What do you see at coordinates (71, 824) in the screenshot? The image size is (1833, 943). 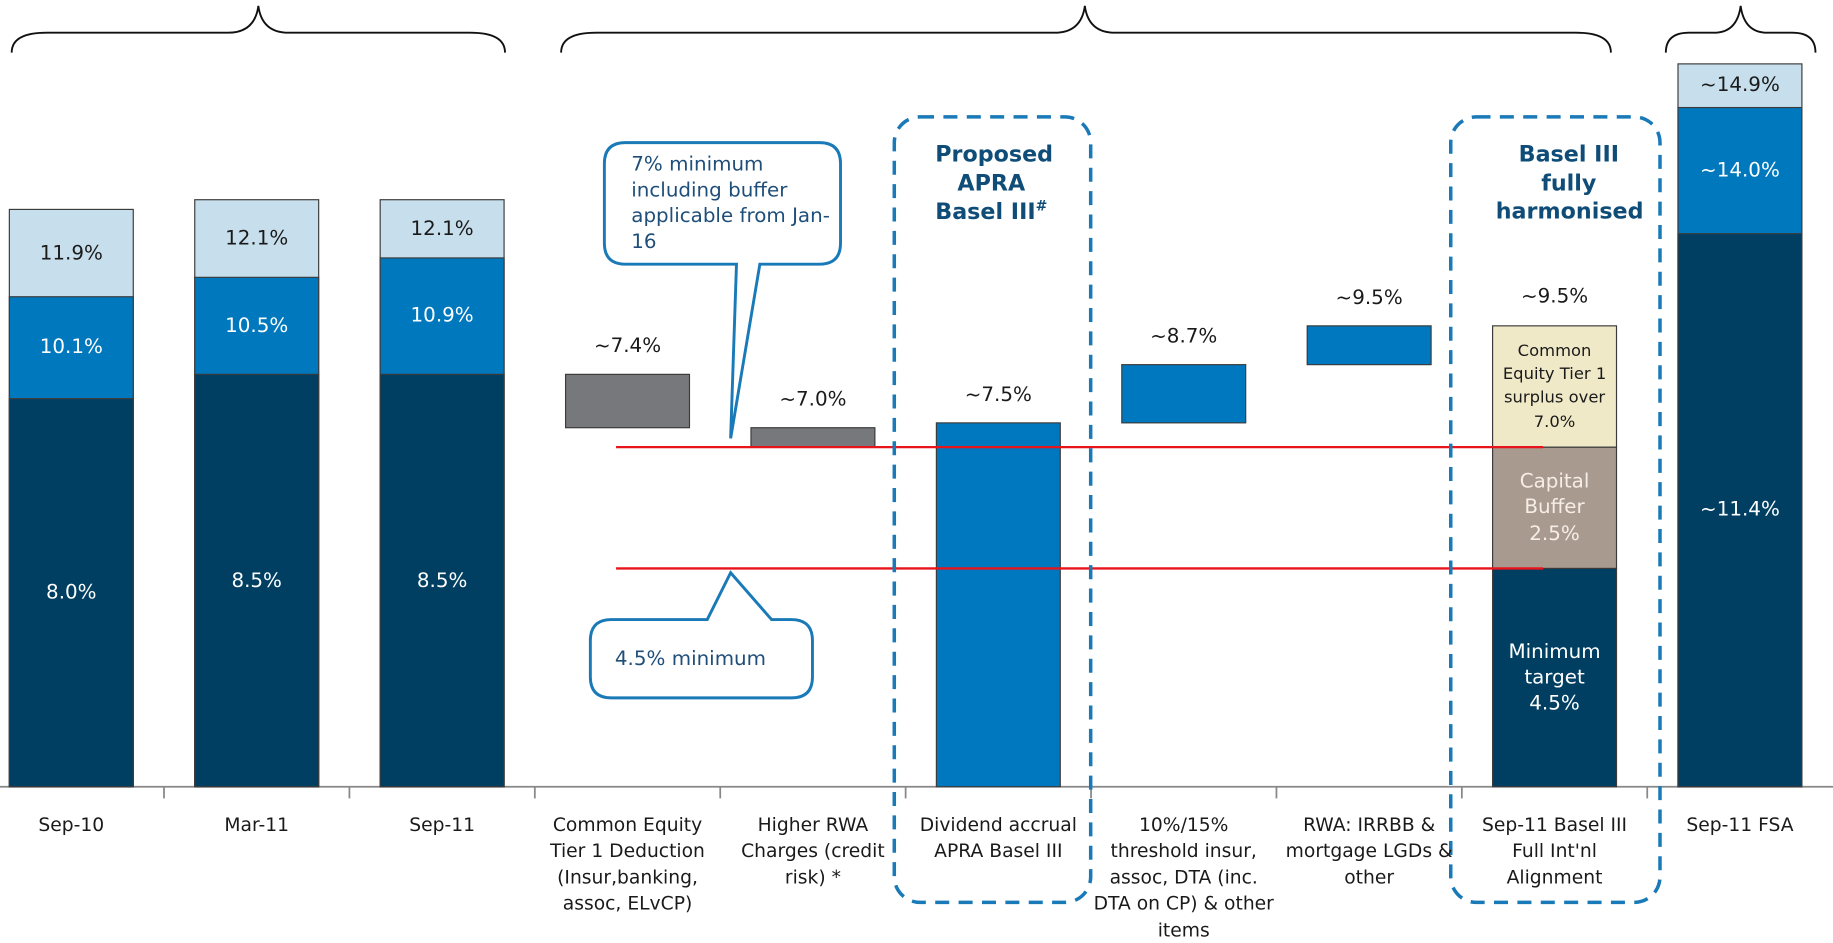 I see `x-tick-label: Sep-10` at bounding box center [71, 824].